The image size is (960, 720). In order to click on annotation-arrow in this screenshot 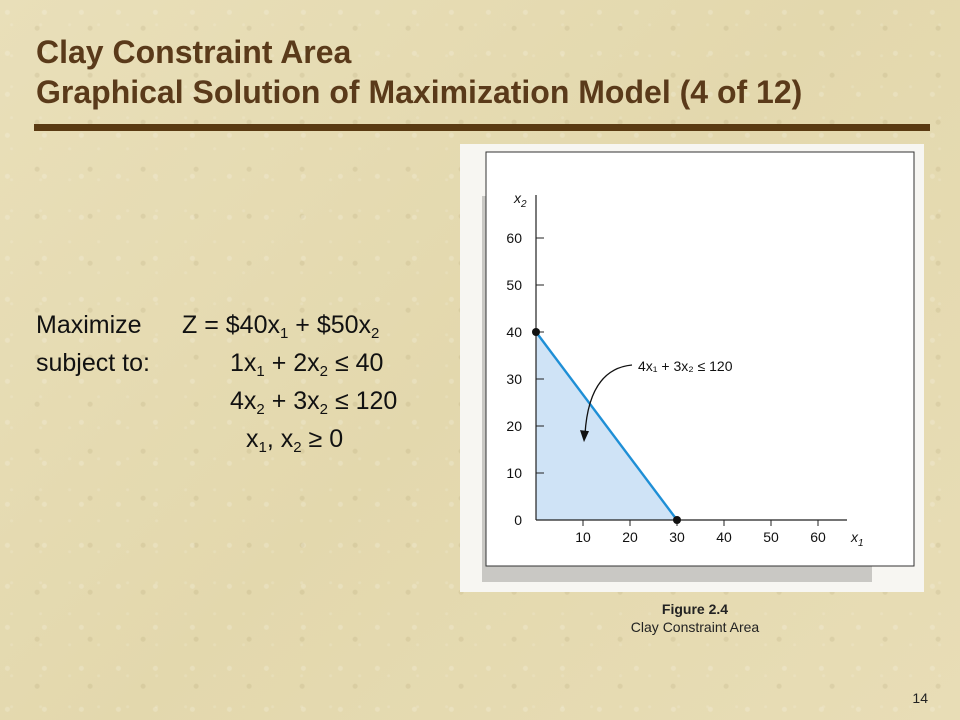, I will do `click(608, 399)`.